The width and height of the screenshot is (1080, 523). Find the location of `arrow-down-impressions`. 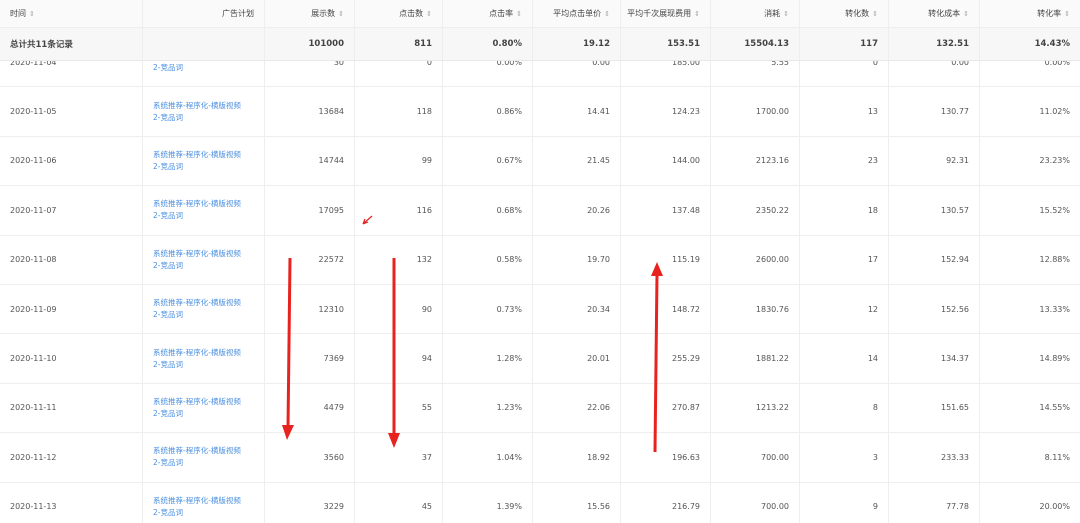

arrow-down-impressions is located at coordinates (289, 343).